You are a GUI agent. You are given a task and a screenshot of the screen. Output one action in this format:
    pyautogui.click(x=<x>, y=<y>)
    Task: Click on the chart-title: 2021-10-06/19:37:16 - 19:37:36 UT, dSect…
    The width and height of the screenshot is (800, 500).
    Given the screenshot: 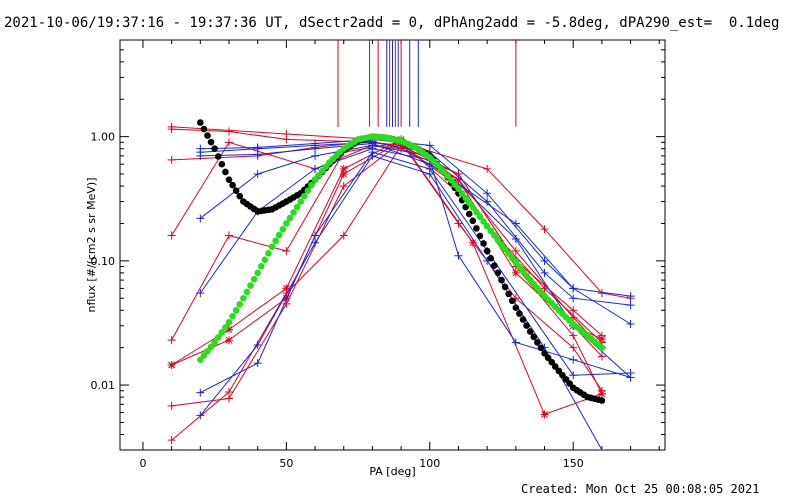 What is the action you would take?
    pyautogui.click(x=392, y=23)
    